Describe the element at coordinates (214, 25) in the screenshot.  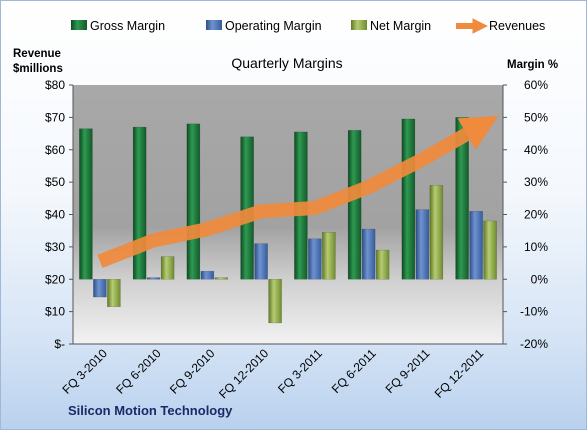
I see `legend-swatch-operating-margin` at that location.